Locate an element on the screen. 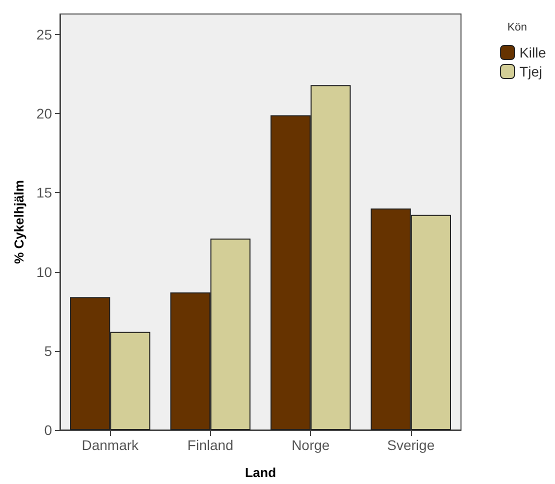  x-tick-label: Norge is located at coordinates (311, 445).